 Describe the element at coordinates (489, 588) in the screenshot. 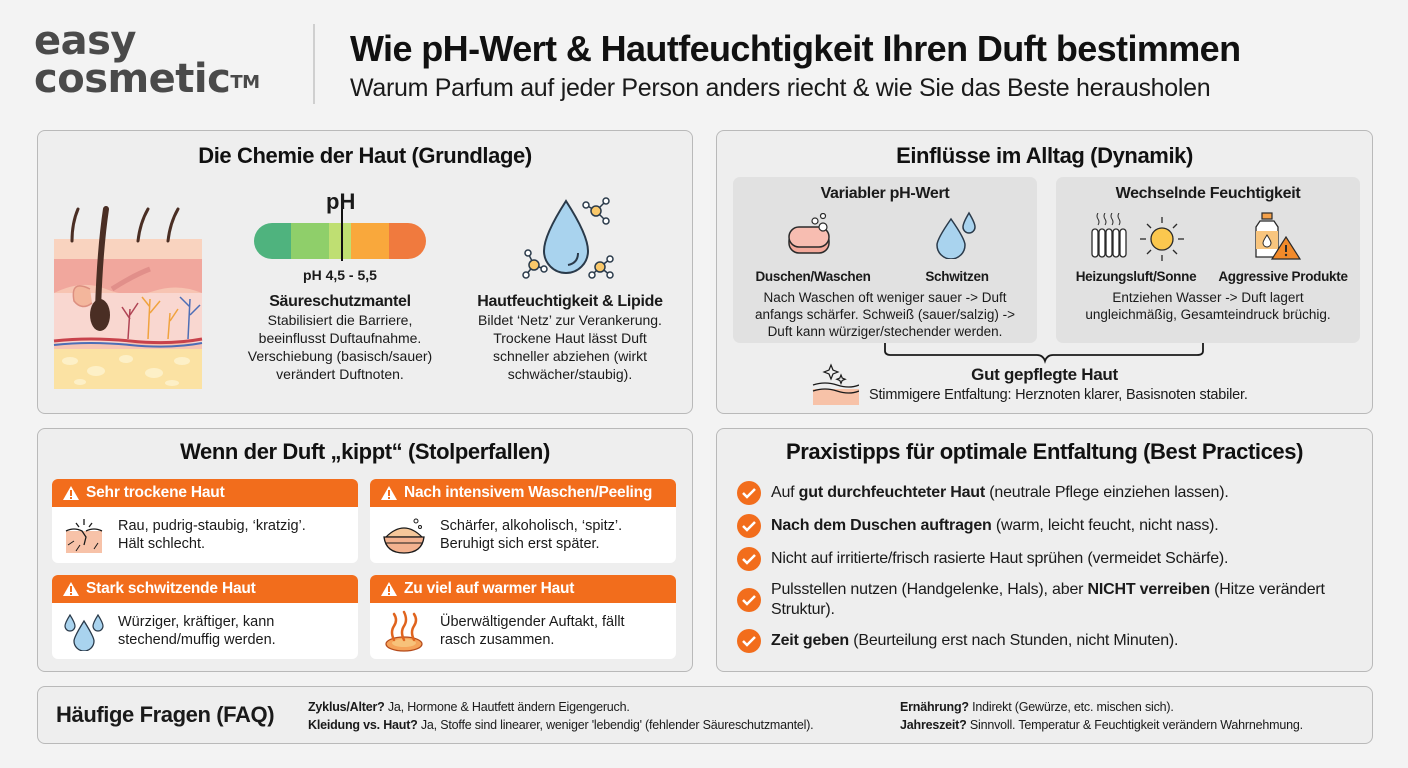

I see `pitfall-heading: Zu viel auf warmer Haut` at that location.